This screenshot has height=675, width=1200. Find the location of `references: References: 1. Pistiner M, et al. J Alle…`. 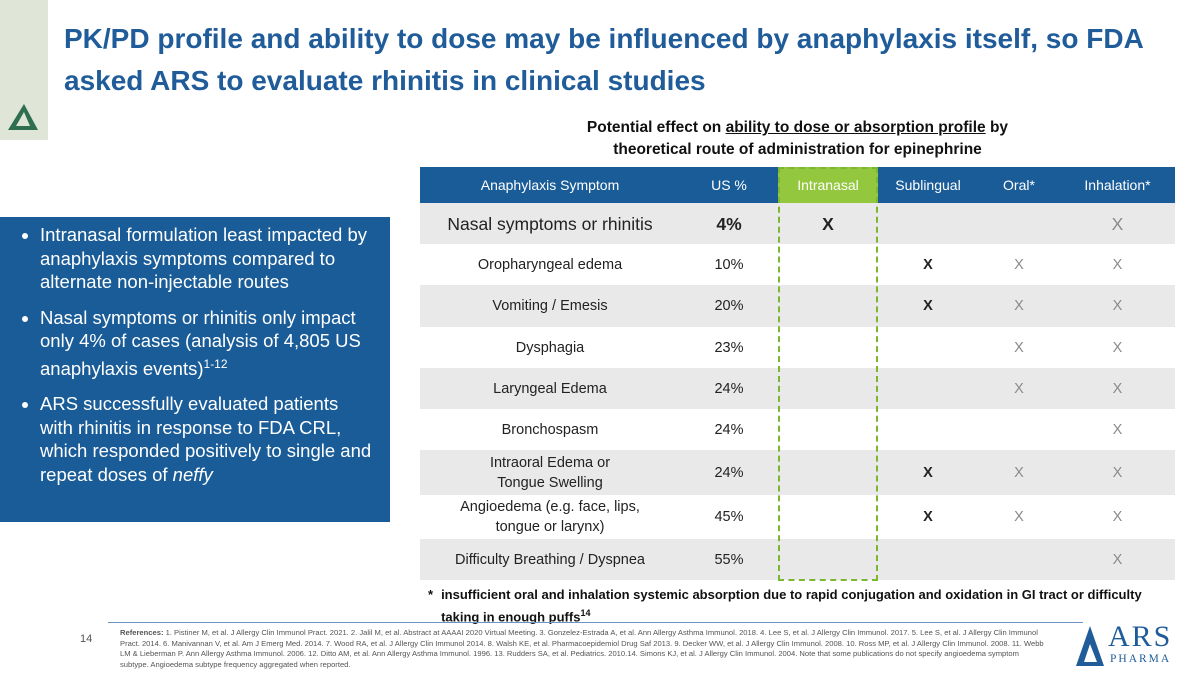

references: References: 1. Pistiner M, et al. J Alle… is located at coordinates (582, 649).